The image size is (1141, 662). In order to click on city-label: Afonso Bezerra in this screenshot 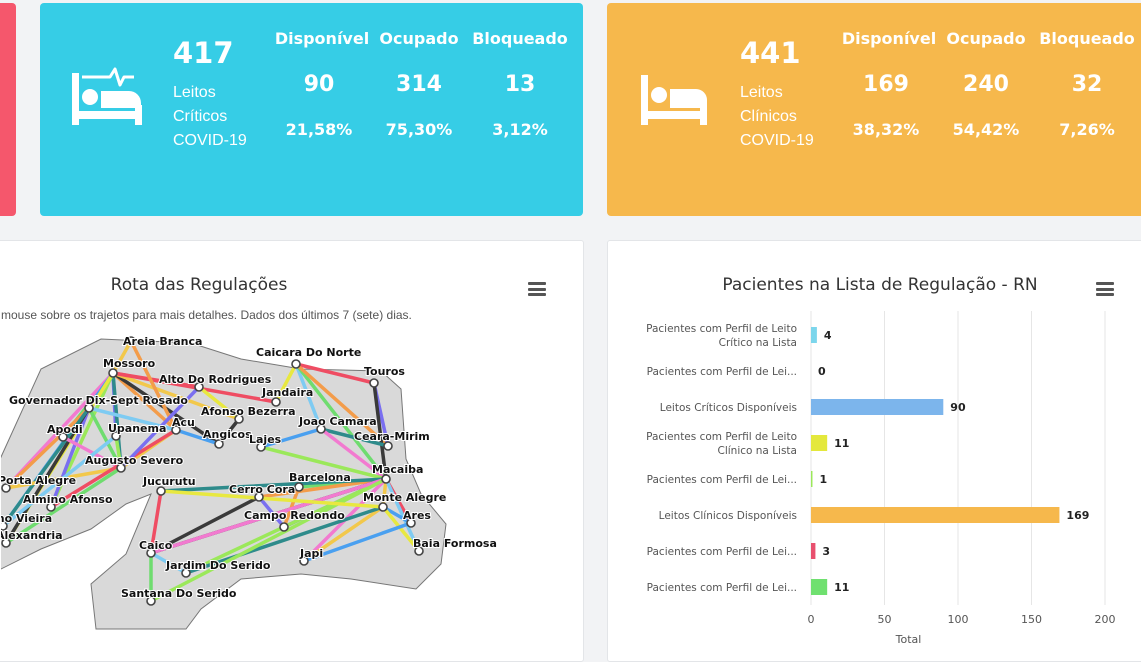, I will do `click(248, 411)`.